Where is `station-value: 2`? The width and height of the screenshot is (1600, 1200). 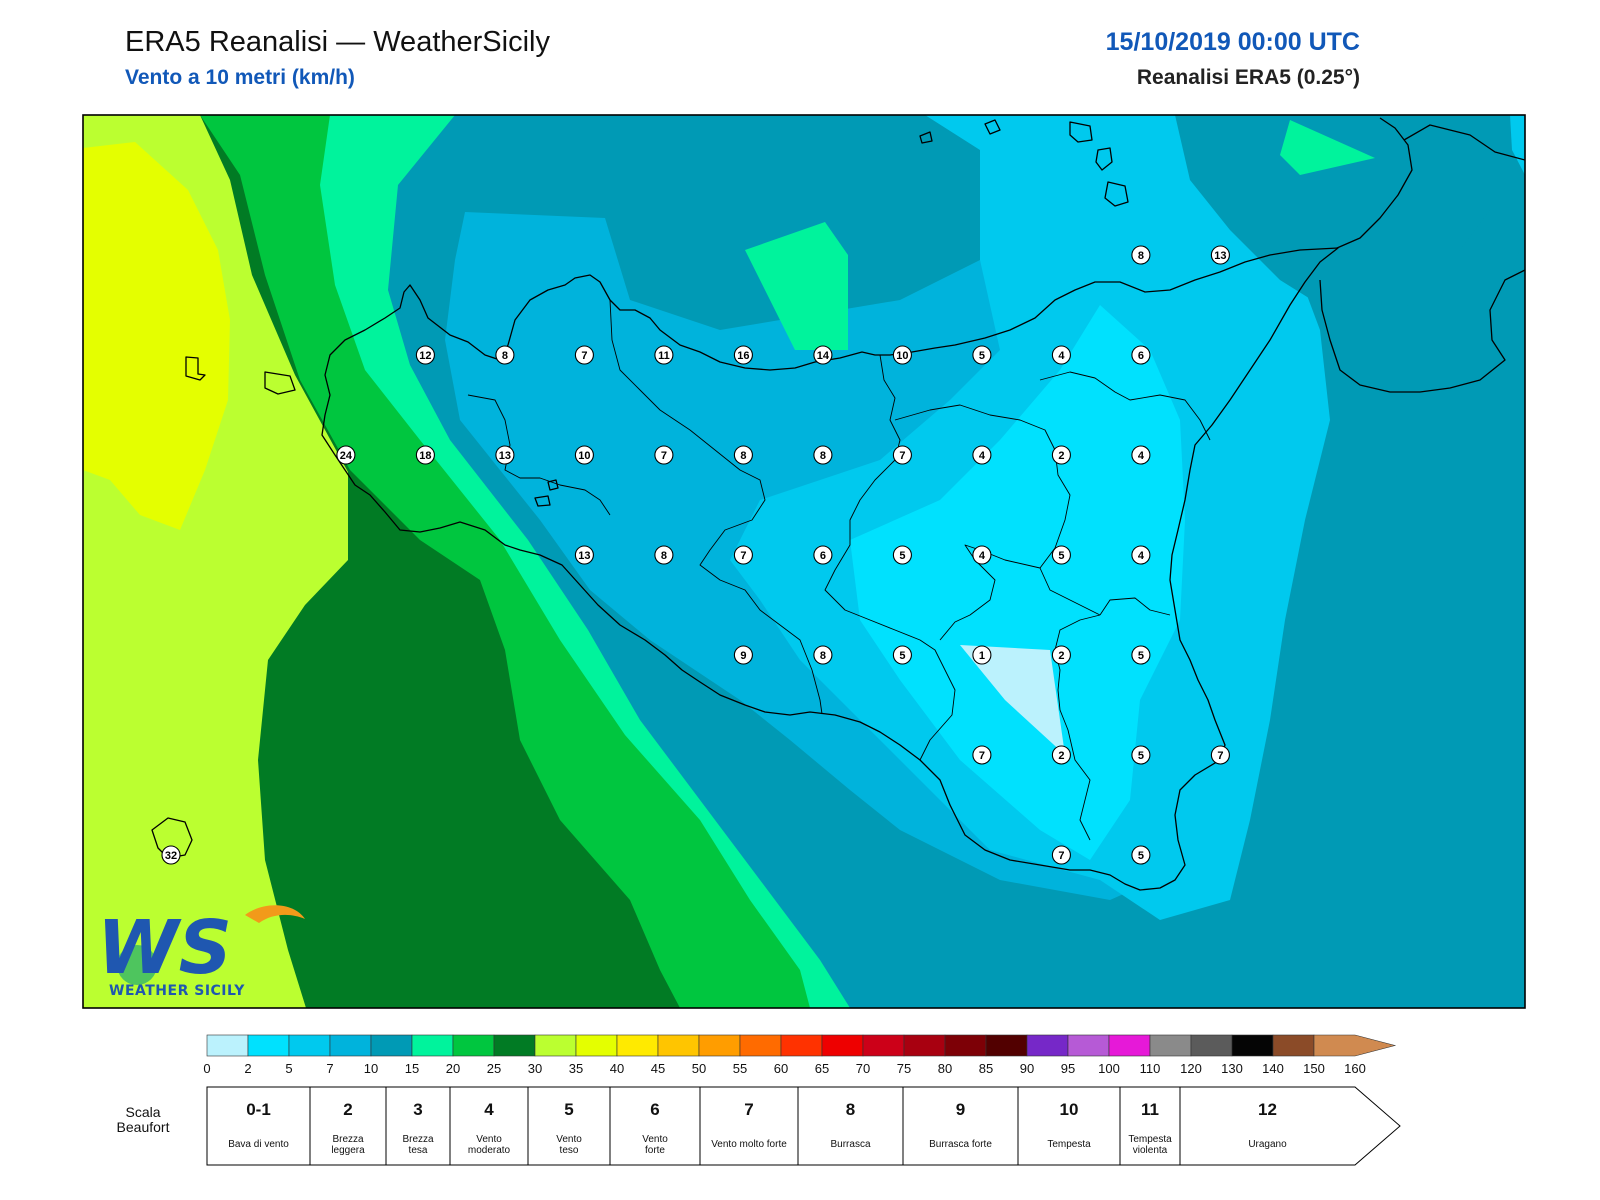 station-value: 2 is located at coordinates (1061, 656).